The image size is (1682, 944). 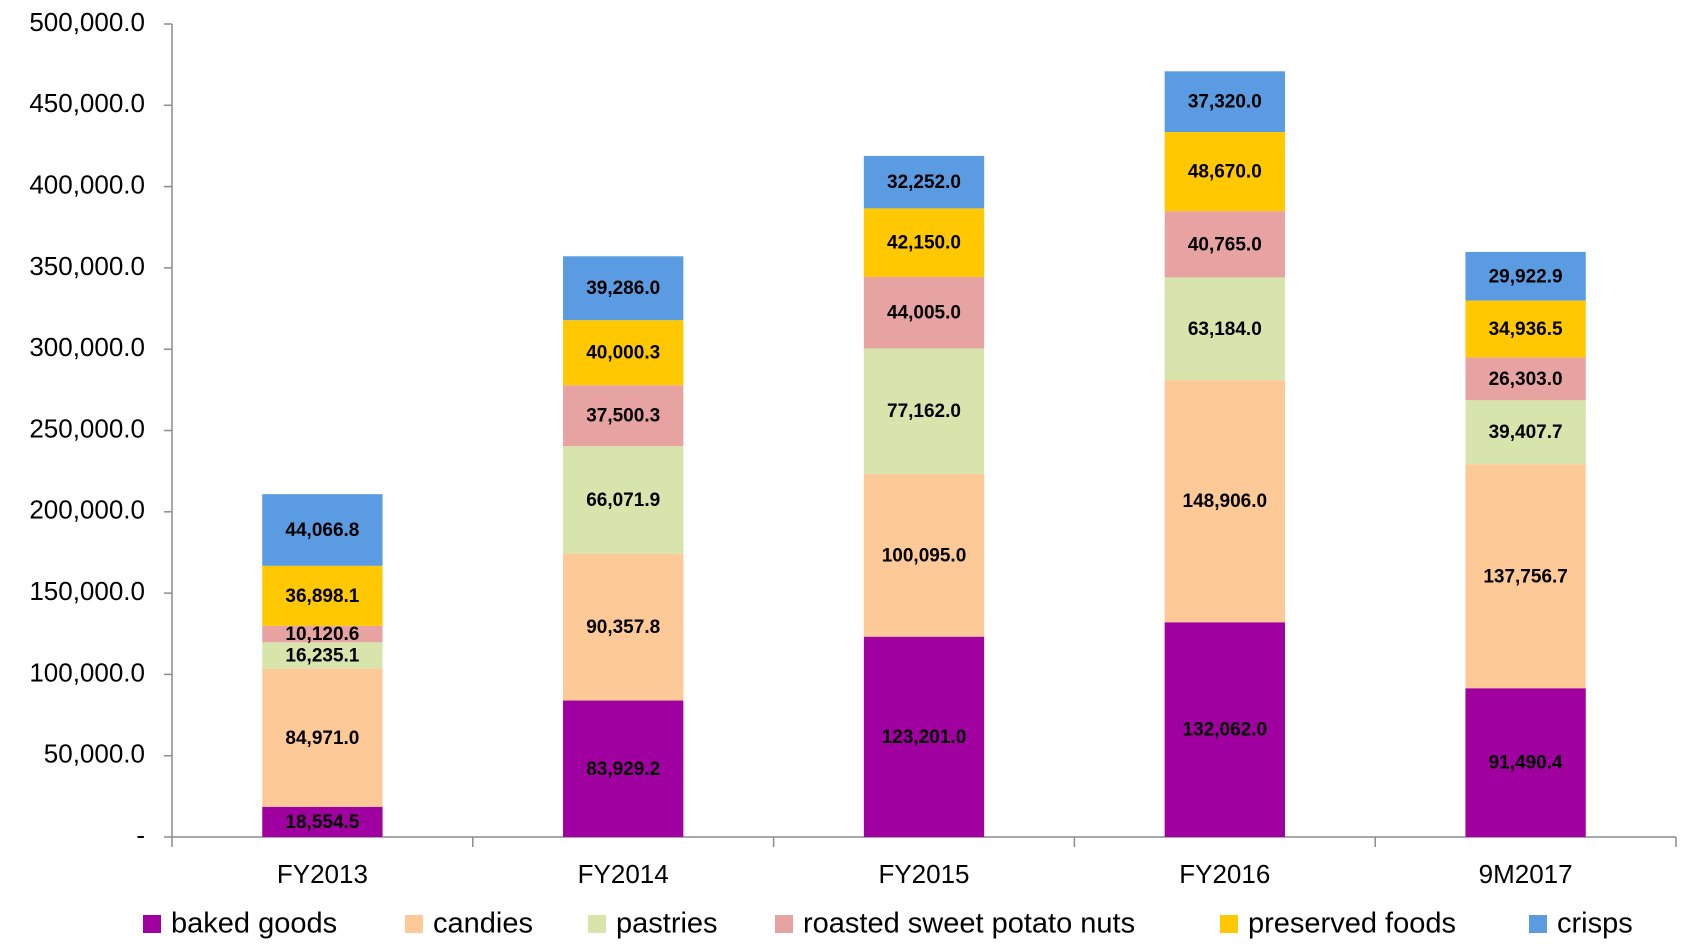 What do you see at coordinates (667, 924) in the screenshot?
I see `legend-label: pastries` at bounding box center [667, 924].